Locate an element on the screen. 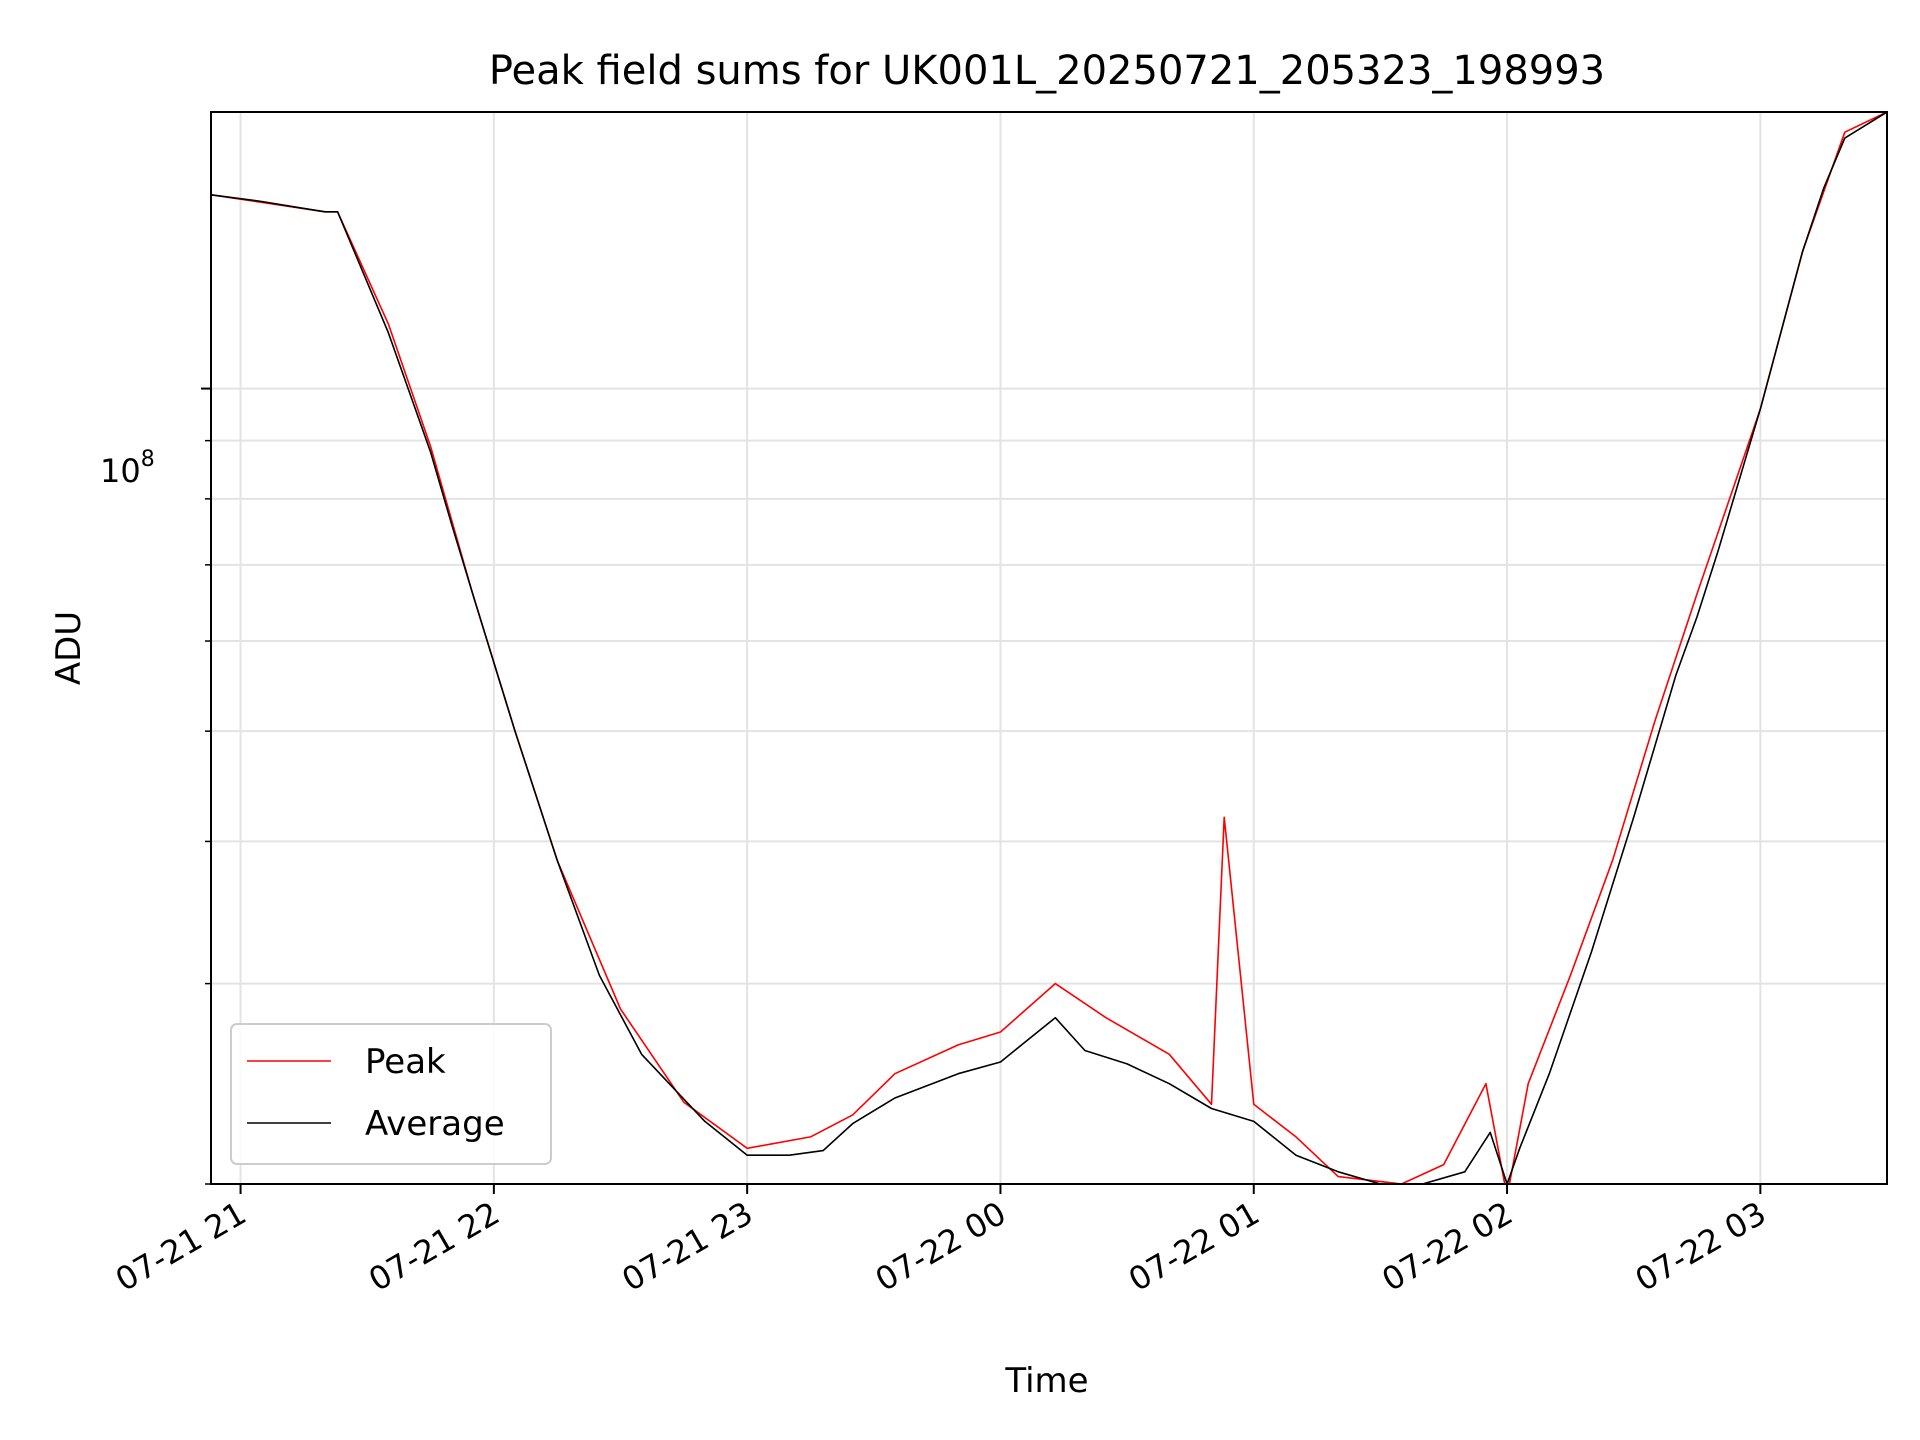  legend-box is located at coordinates (391, 1094).